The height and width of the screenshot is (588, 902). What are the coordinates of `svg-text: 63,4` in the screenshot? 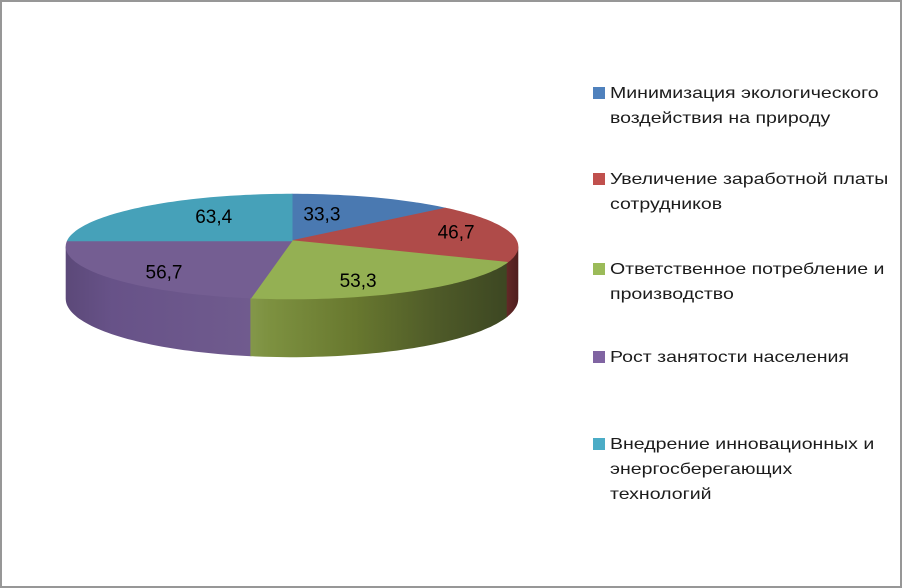 It's located at (213, 217).